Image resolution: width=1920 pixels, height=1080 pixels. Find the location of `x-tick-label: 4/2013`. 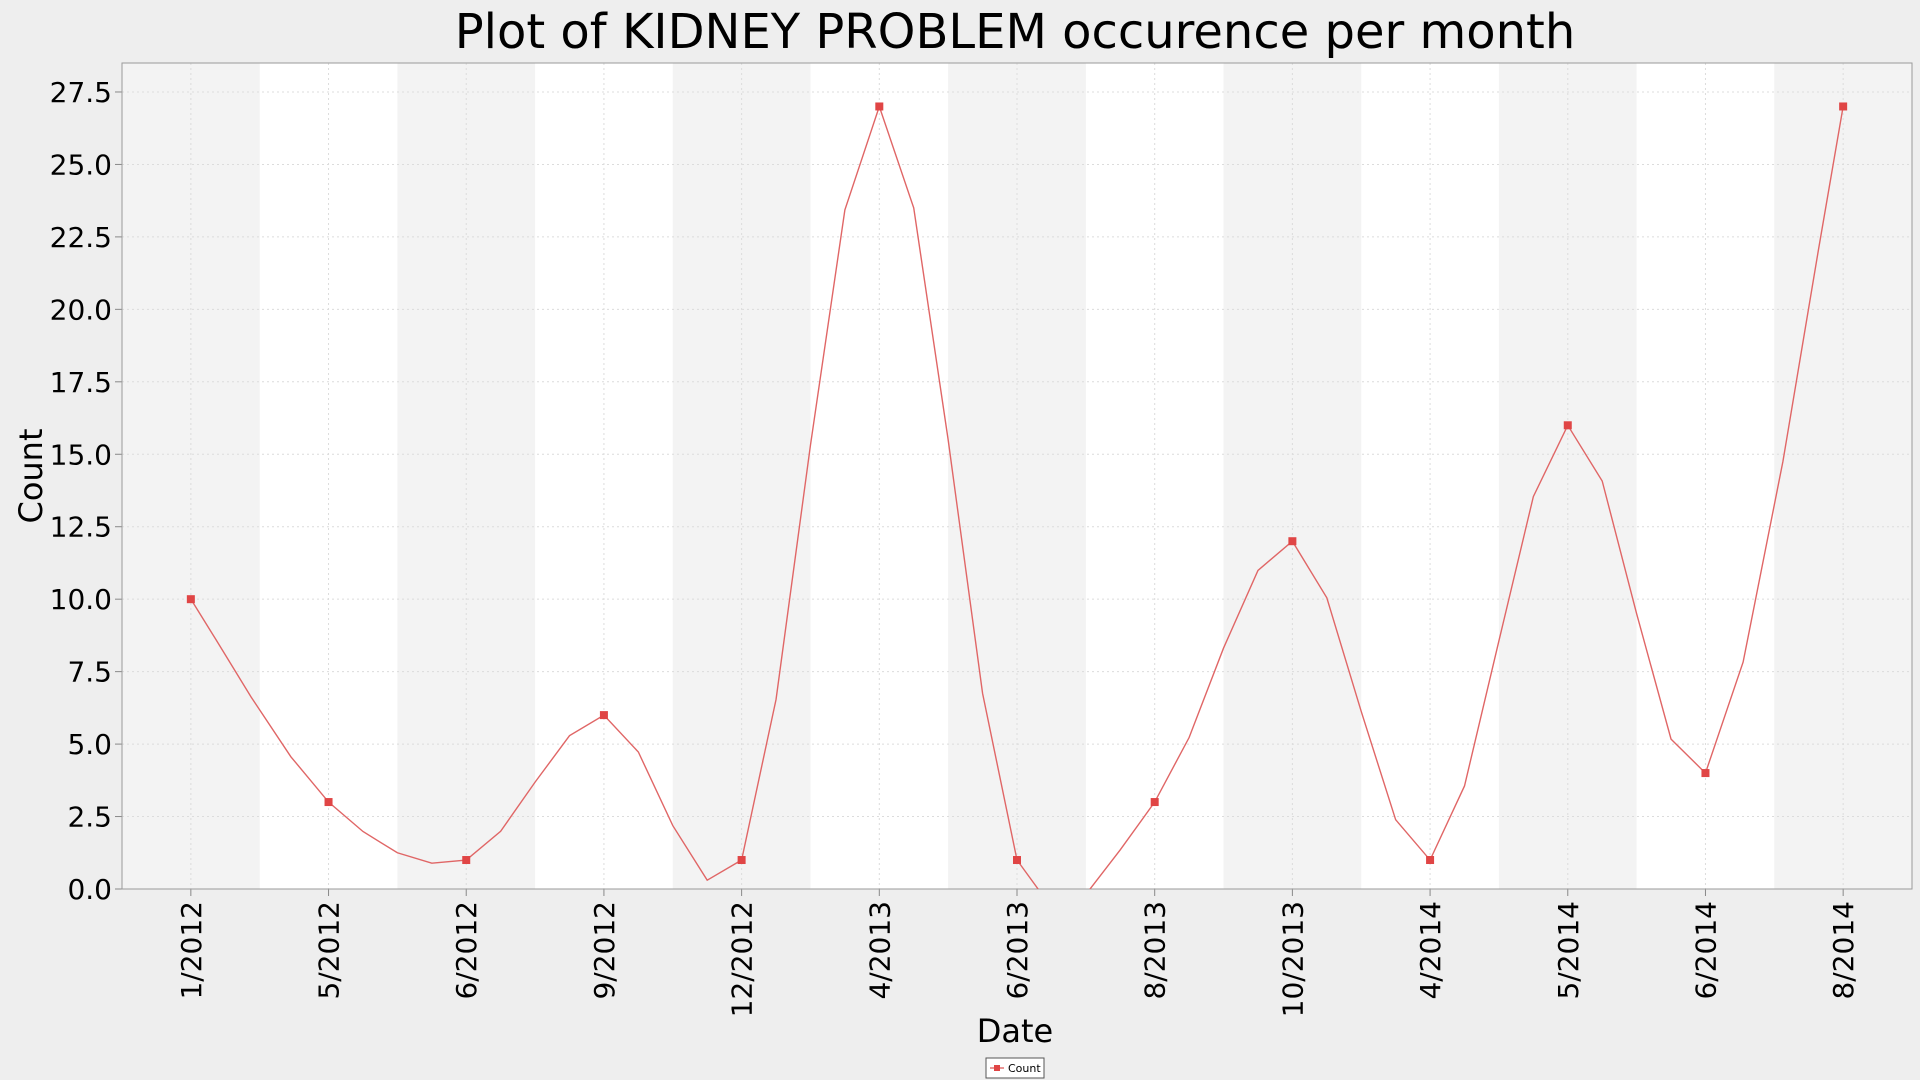

x-tick-label: 4/2013 is located at coordinates (879, 950).